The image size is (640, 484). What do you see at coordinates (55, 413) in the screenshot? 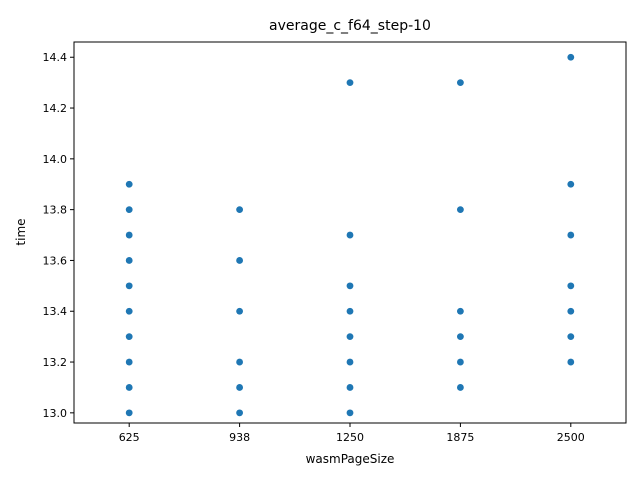
I see `y-tick-label: 13.0` at bounding box center [55, 413].